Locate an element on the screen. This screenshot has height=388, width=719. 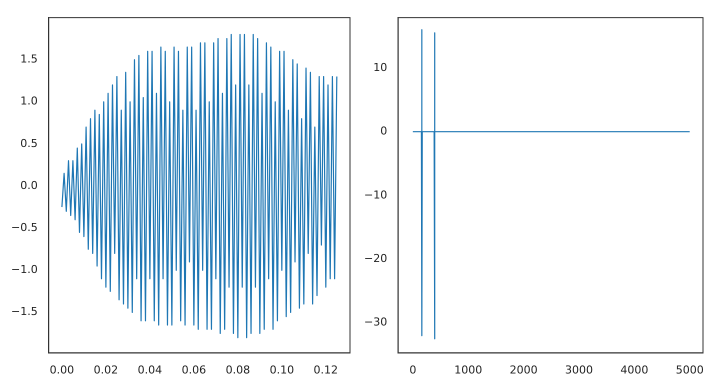
y-tick-label: 0.0 is located at coordinates (29, 185).